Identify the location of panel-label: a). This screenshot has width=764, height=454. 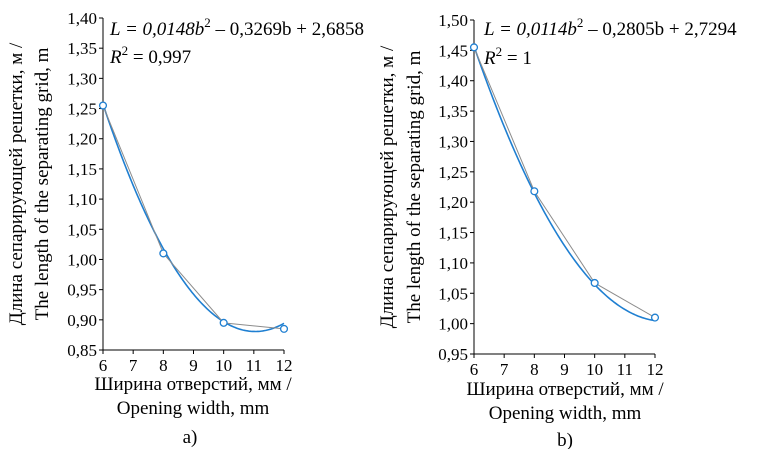
(190, 437).